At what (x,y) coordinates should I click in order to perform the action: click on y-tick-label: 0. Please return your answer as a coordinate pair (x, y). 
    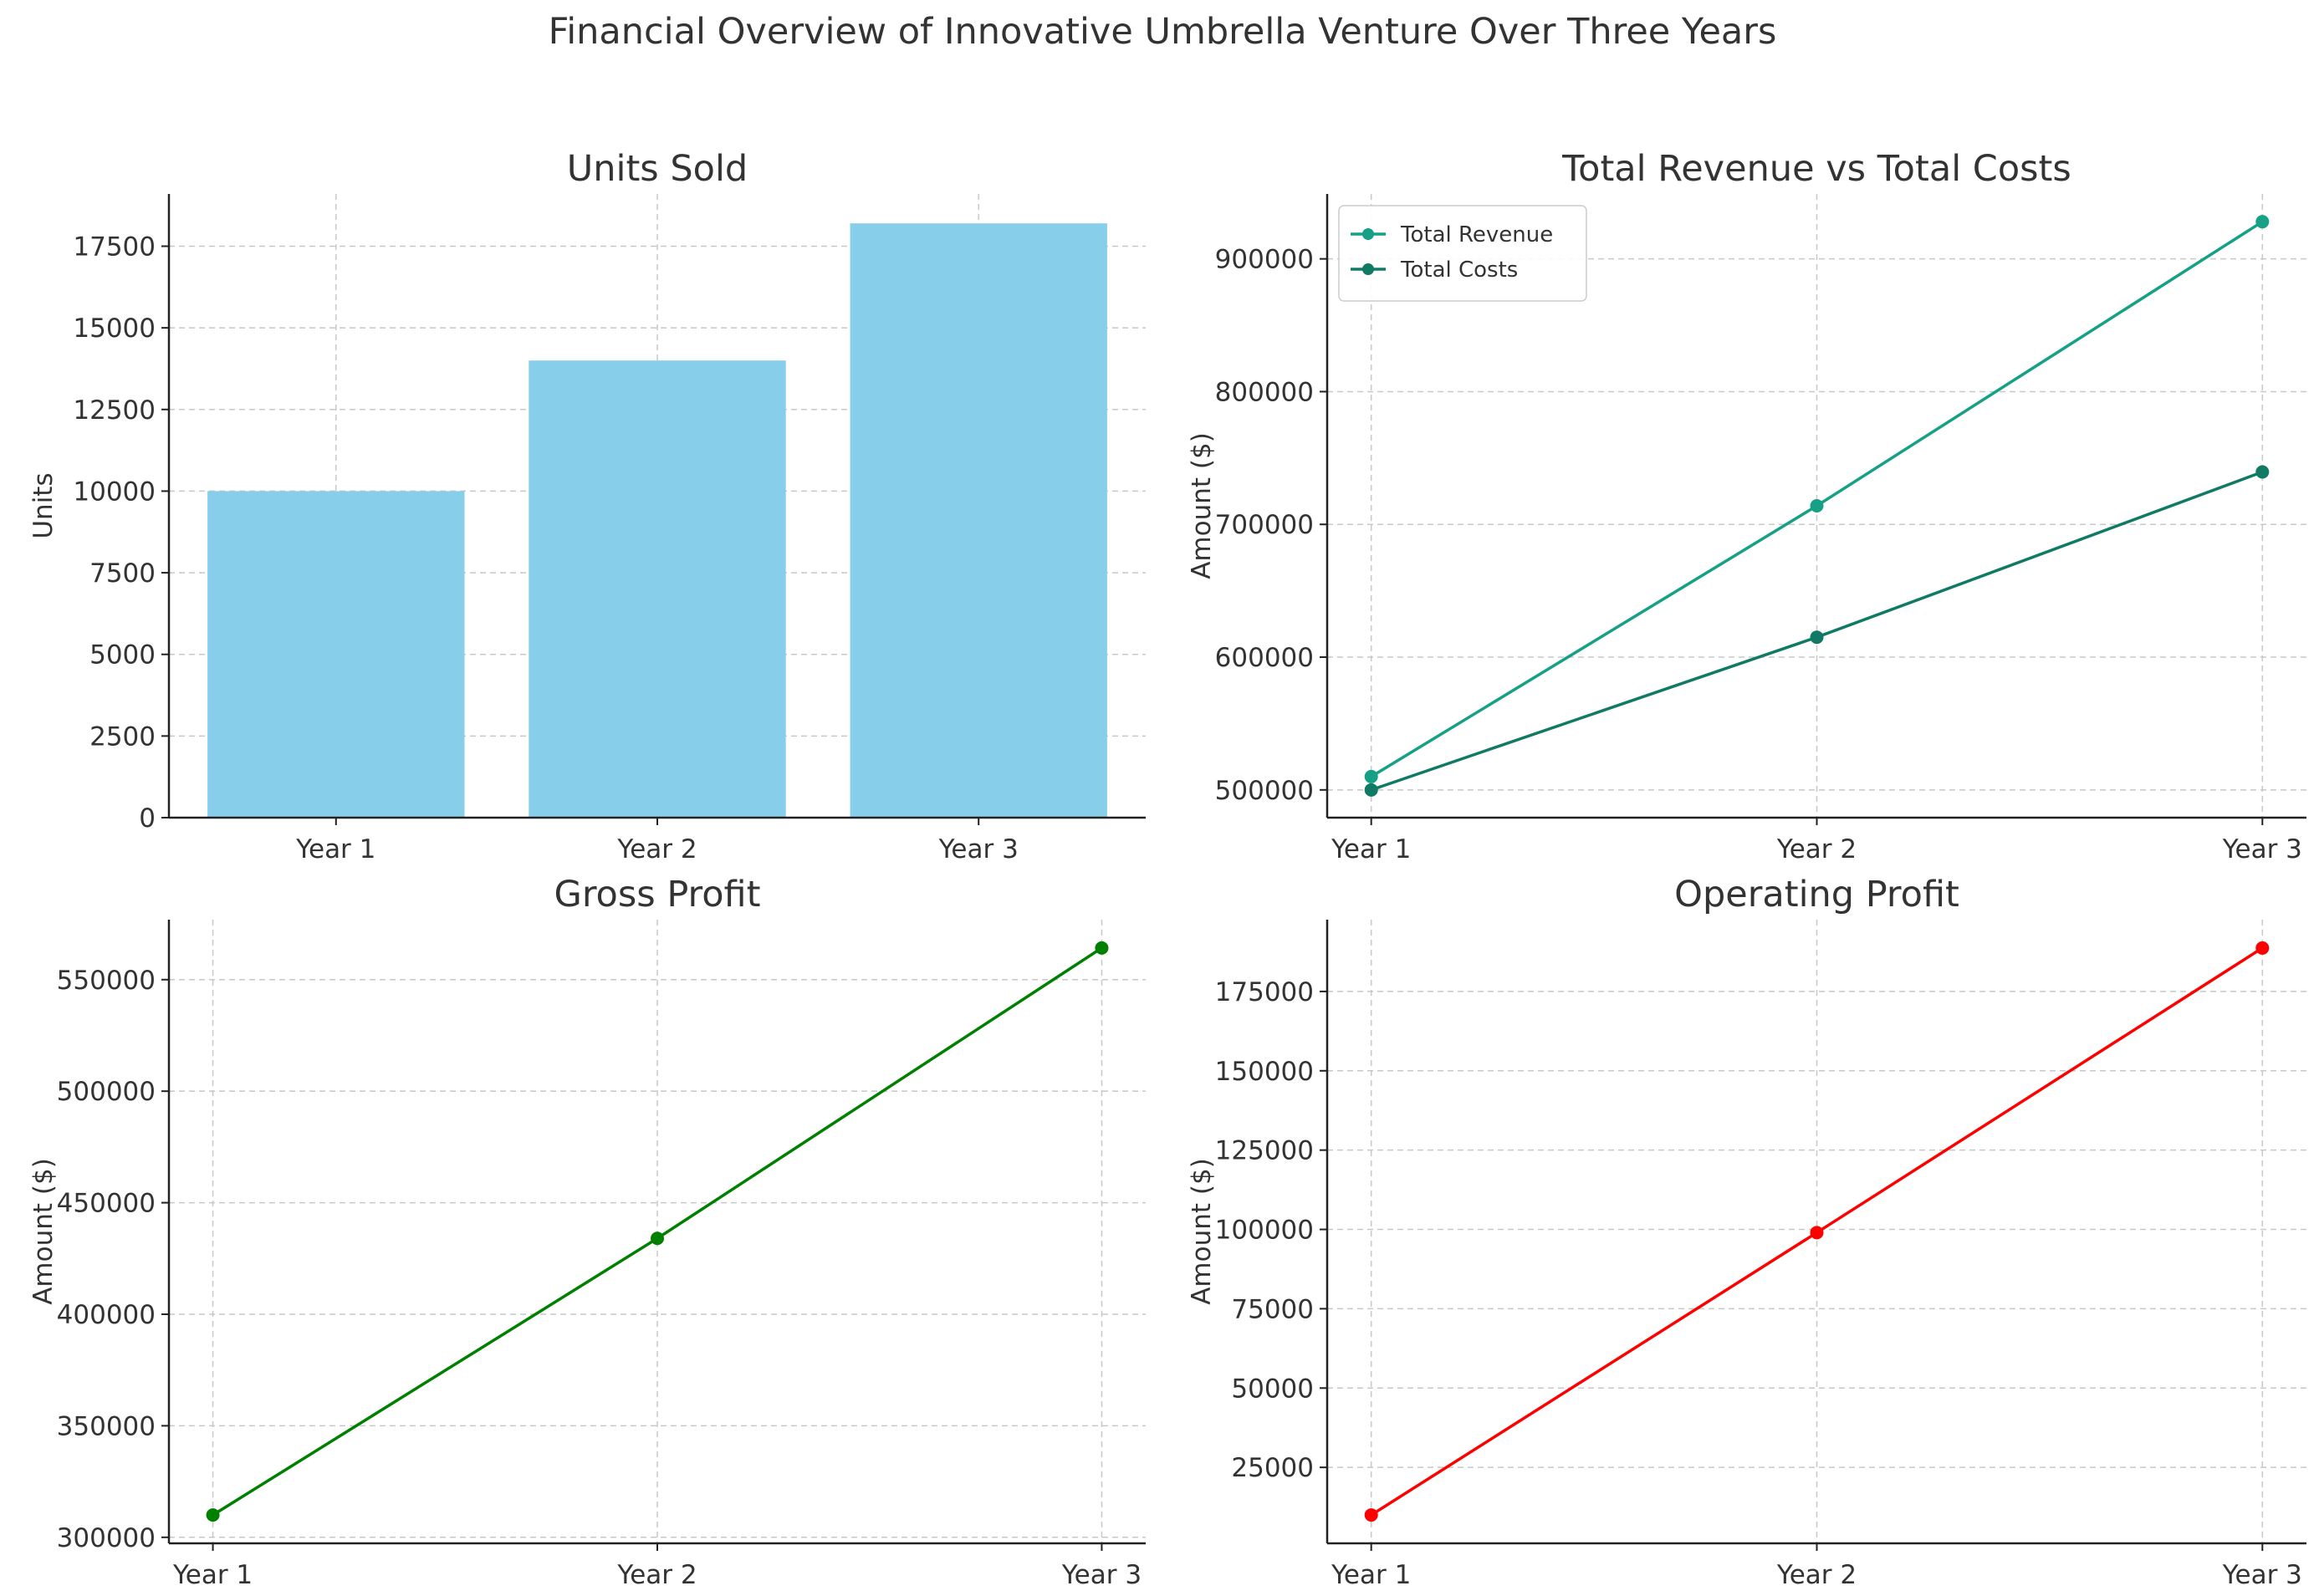
    Looking at the image, I should click on (147, 818).